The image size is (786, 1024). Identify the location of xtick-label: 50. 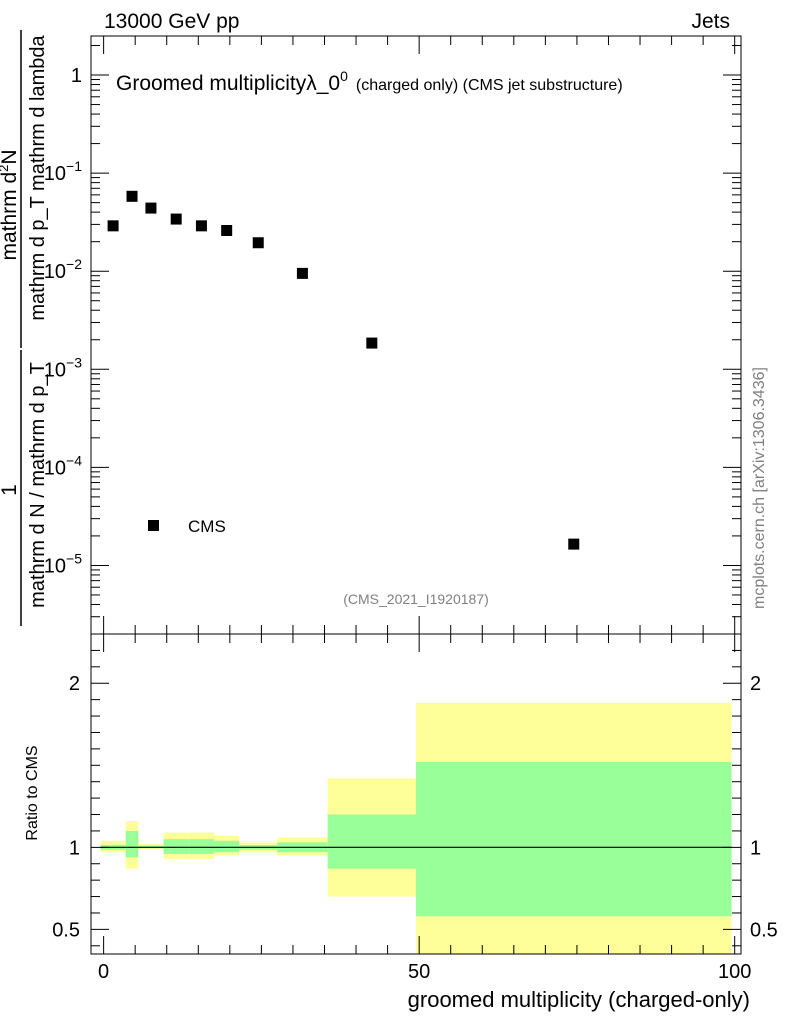
(419, 972).